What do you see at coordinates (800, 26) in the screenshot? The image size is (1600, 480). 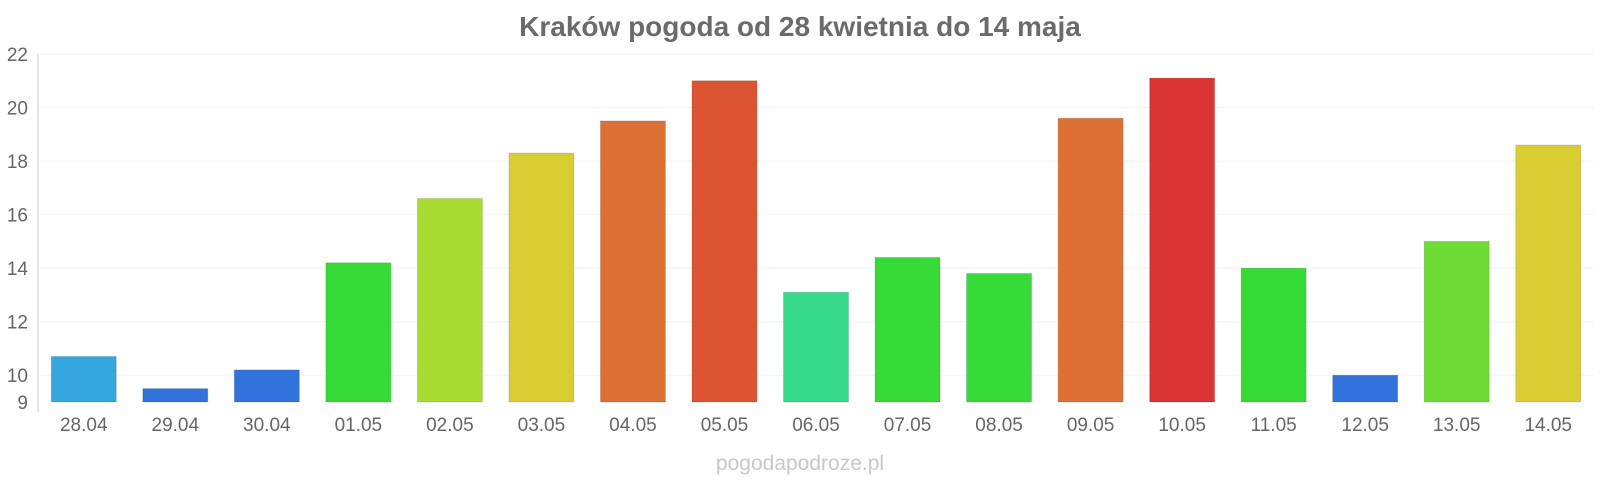 I see `chart-title: Kraków pogoda od 28 kwietnia do 14 maja` at bounding box center [800, 26].